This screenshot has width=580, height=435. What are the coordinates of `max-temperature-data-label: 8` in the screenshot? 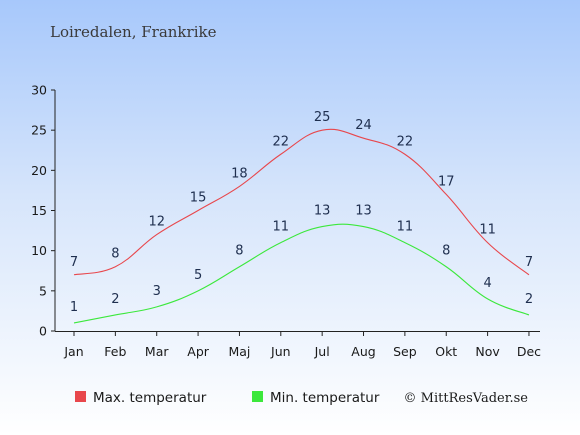 It's located at (115, 254).